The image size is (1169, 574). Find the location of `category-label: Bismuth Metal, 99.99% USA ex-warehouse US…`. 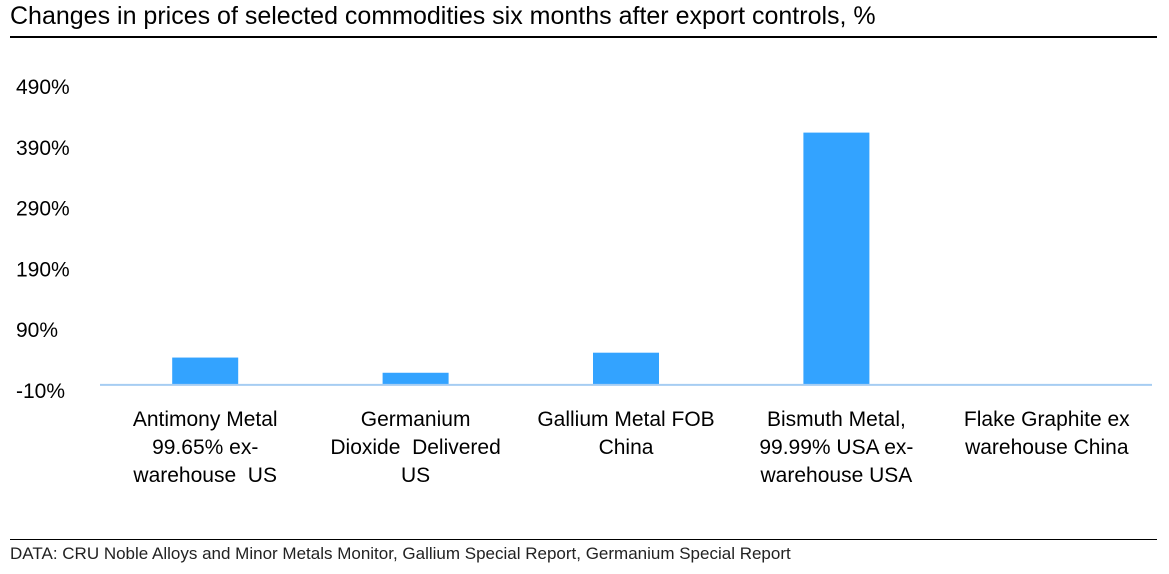

category-label: Bismuth Metal, 99.99% USA ex-warehouse US… is located at coordinates (836, 447).